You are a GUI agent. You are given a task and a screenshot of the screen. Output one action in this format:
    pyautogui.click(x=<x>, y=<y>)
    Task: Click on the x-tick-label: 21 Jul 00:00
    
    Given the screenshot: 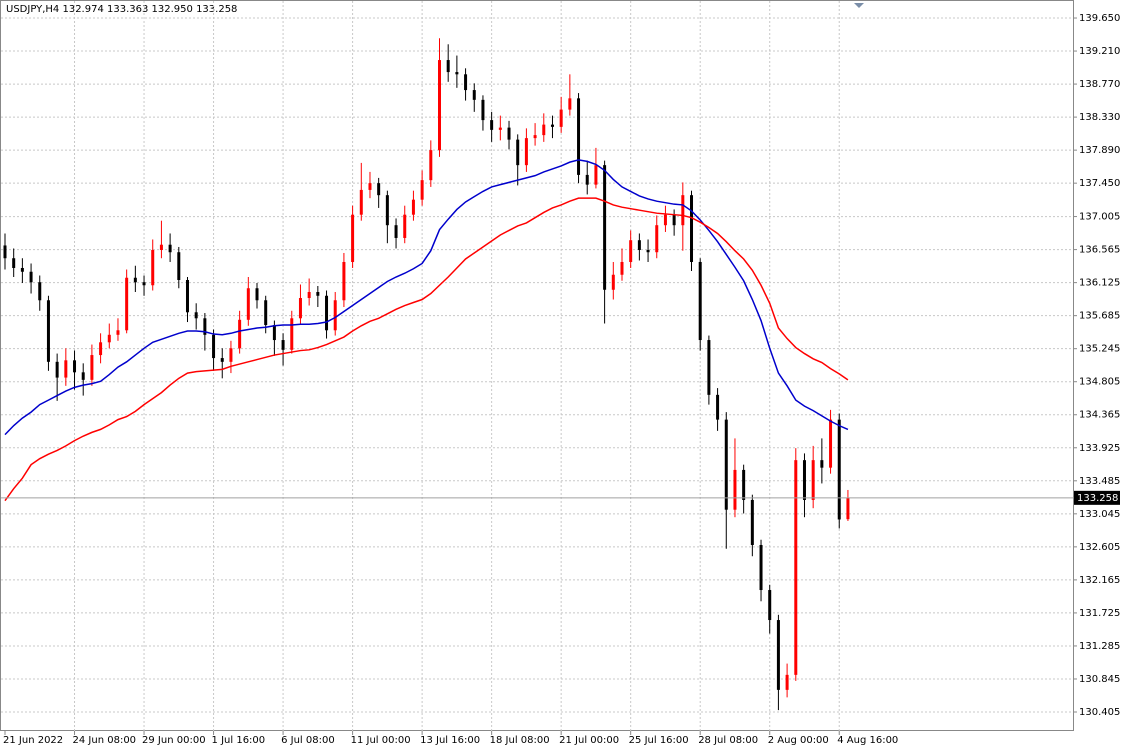 What is the action you would take?
    pyautogui.click(x=589, y=740)
    